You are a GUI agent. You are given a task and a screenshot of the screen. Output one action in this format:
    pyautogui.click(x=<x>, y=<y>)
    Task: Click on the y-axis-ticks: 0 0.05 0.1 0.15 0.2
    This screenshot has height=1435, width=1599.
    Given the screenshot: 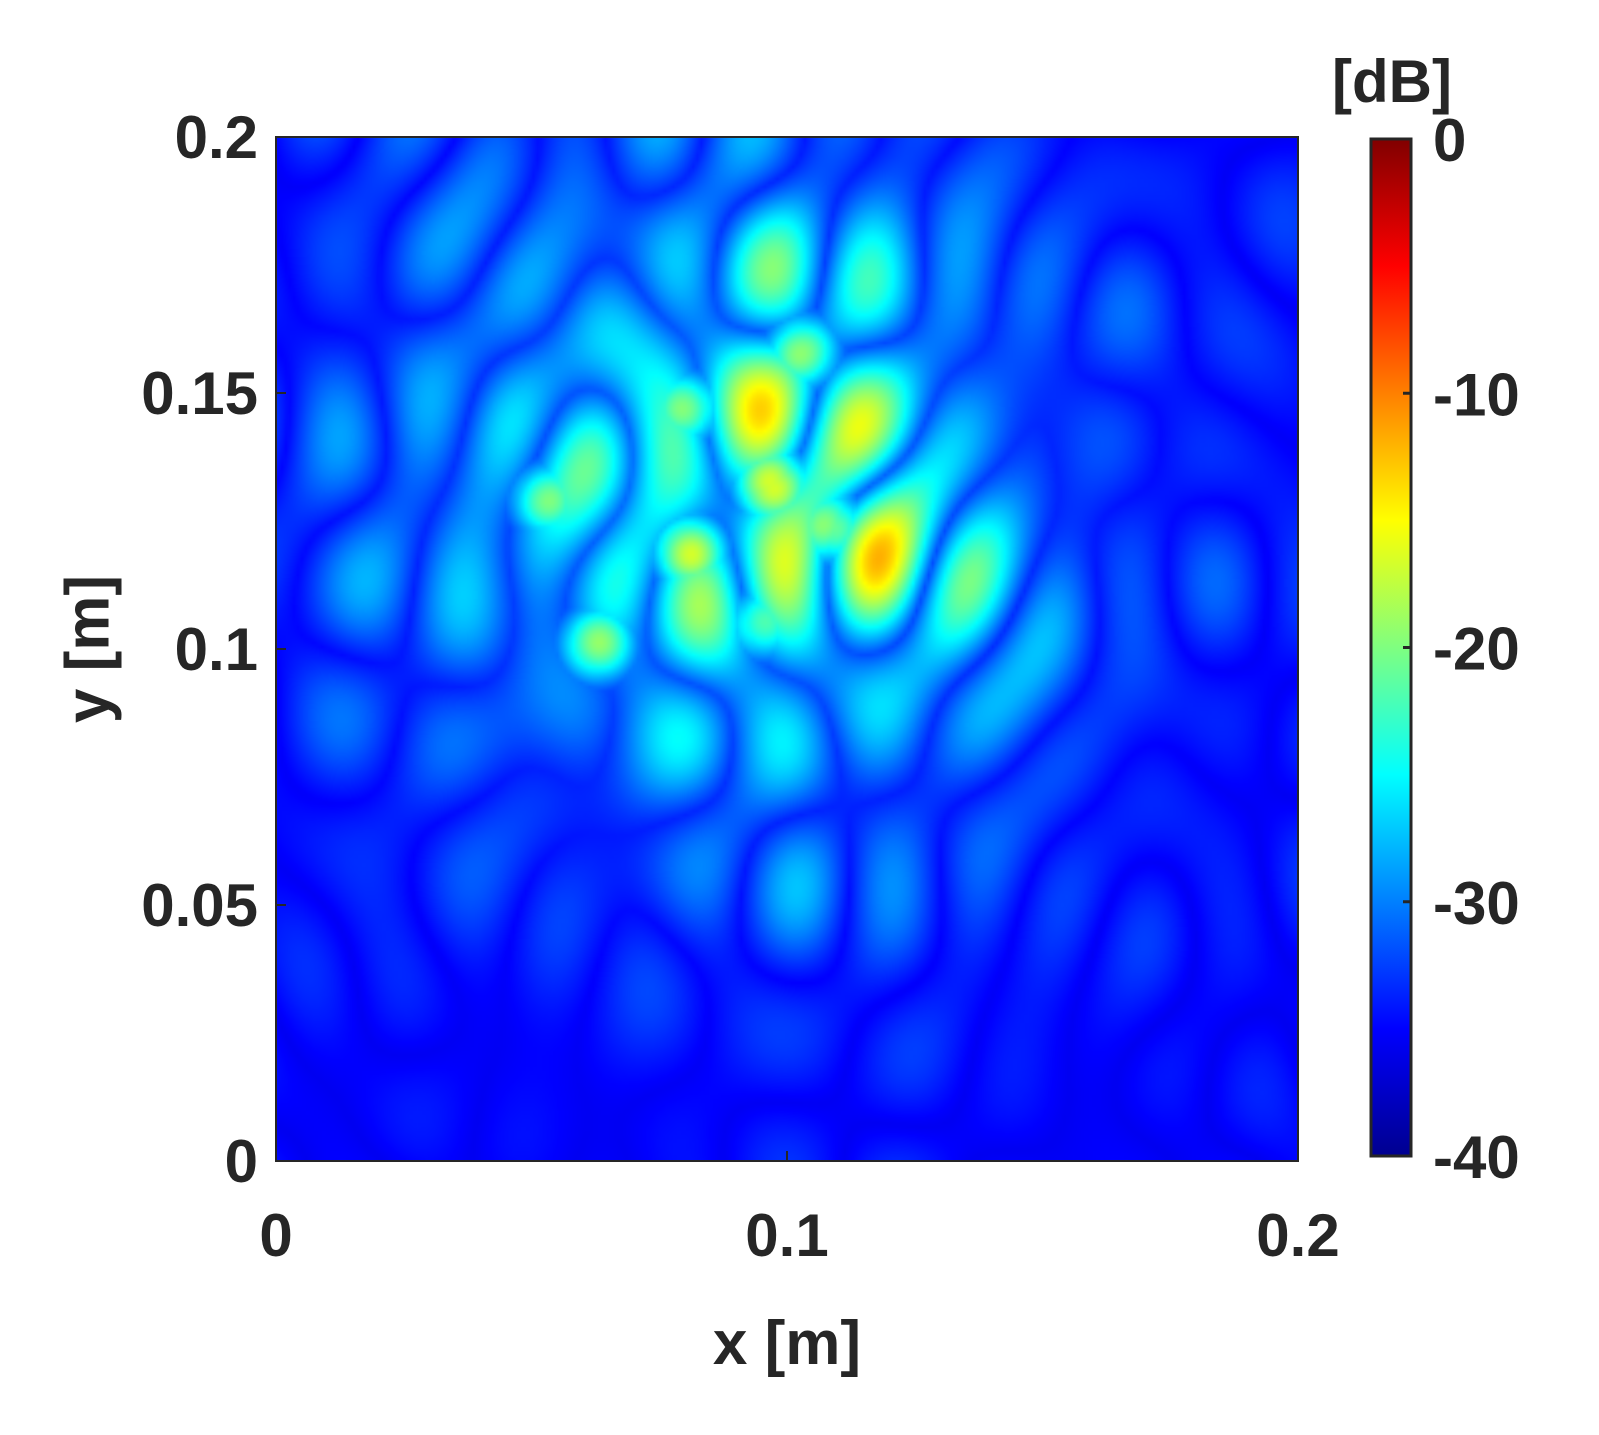 What is the action you would take?
    pyautogui.click(x=213, y=649)
    